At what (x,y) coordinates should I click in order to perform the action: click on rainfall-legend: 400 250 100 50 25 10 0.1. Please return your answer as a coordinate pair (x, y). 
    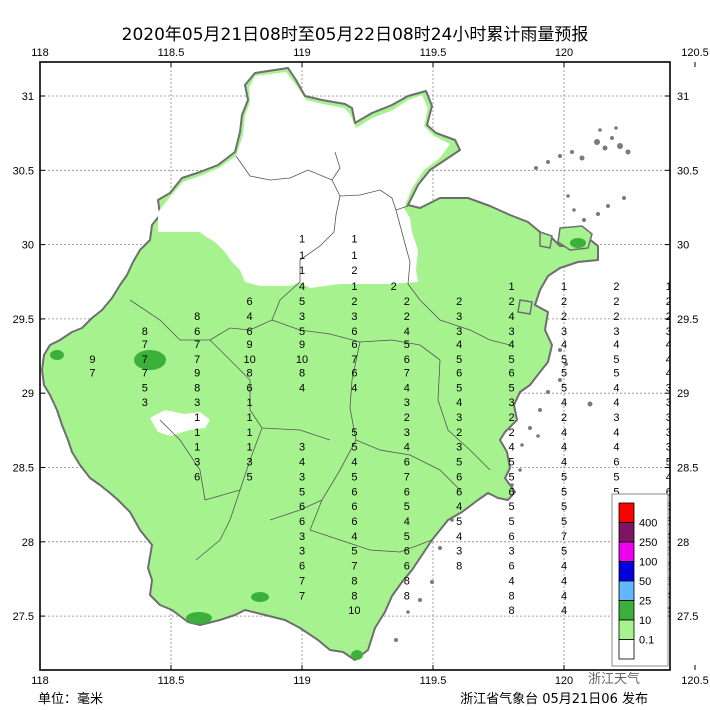
    Looking at the image, I should click on (640, 580).